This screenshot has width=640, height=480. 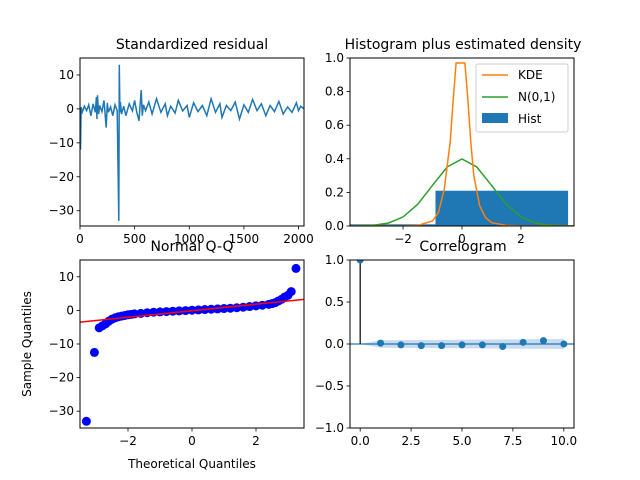 What do you see at coordinates (191, 464) in the screenshot?
I see `qq-xlabel: Theoretical Quantiles` at bounding box center [191, 464].